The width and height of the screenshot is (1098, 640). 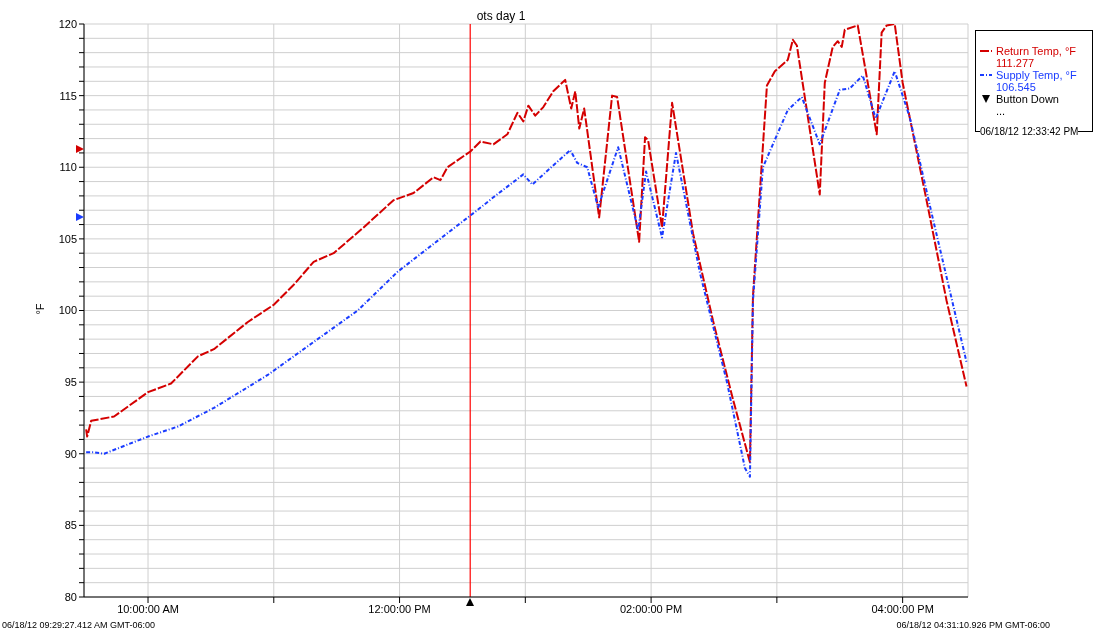 I want to click on y-tick-label: 105, so click(x=67, y=238).